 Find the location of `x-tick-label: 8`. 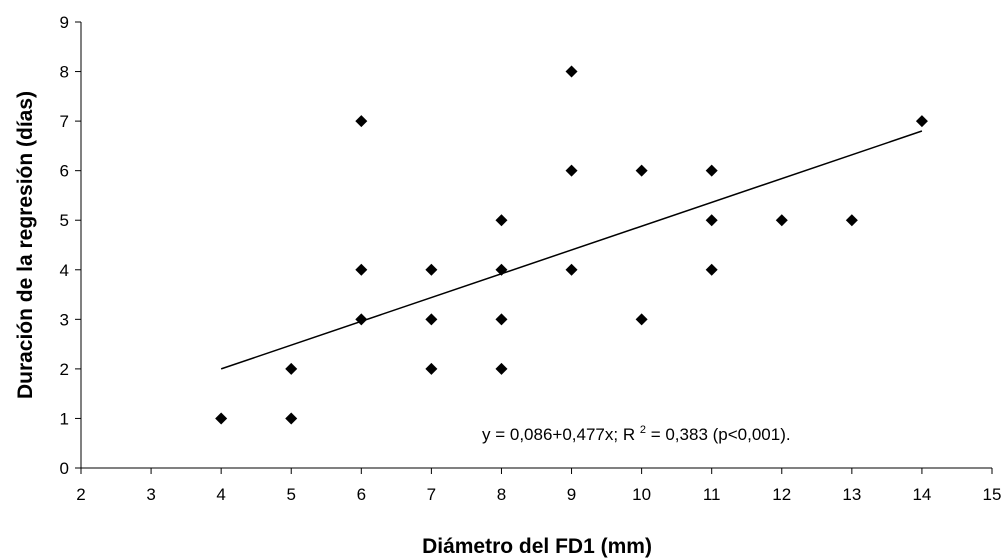

x-tick-label: 8 is located at coordinates (501, 494).